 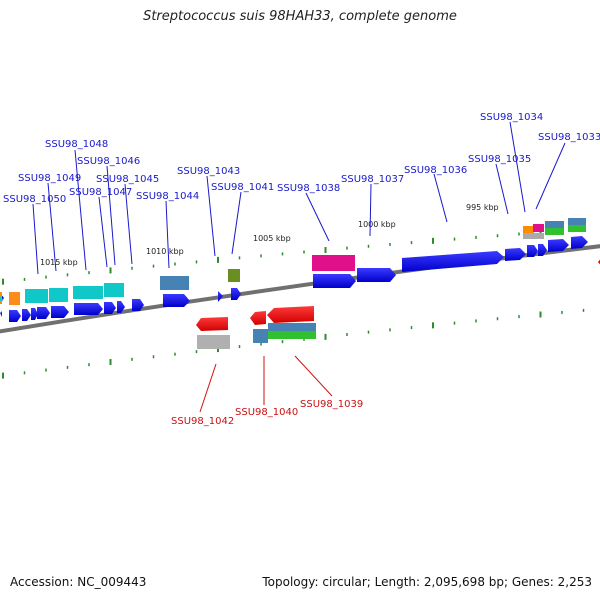 I want to click on scale-label-1000: 1000 kbp, so click(x=377, y=224).